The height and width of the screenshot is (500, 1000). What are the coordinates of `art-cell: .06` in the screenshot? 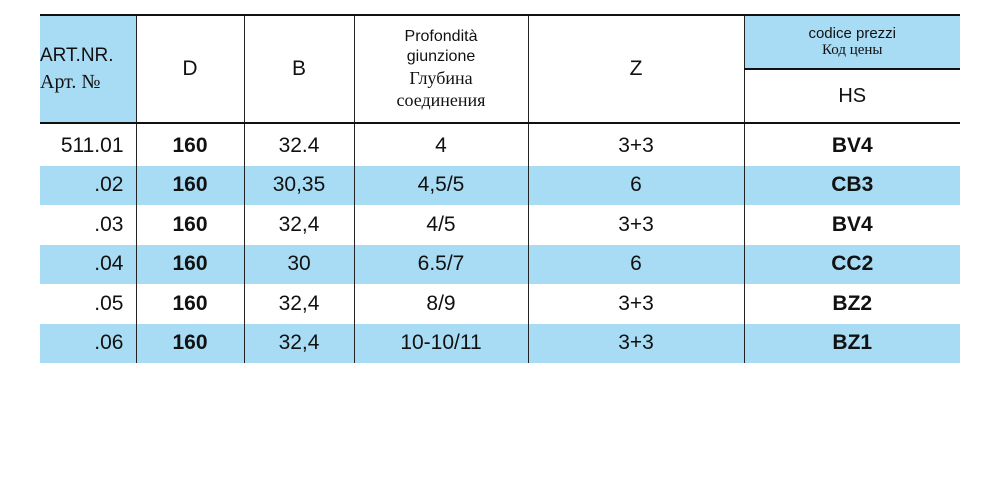 It's located at (88, 343).